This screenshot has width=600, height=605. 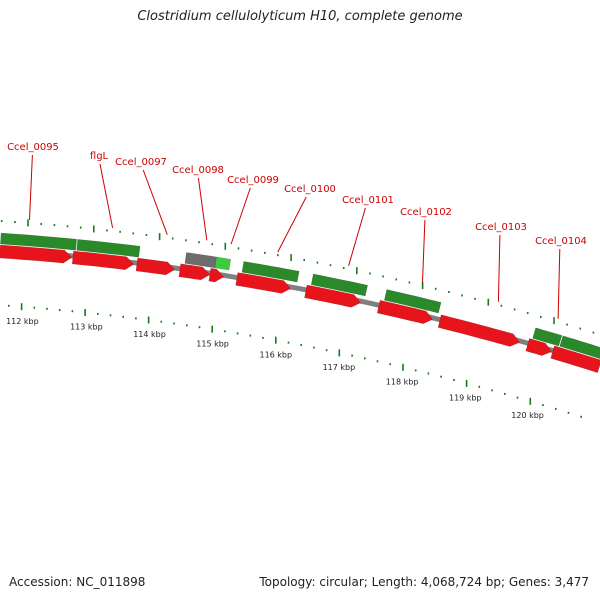 What do you see at coordinates (22, 321) in the screenshot?
I see `kbp-label: 112 kbp` at bounding box center [22, 321].